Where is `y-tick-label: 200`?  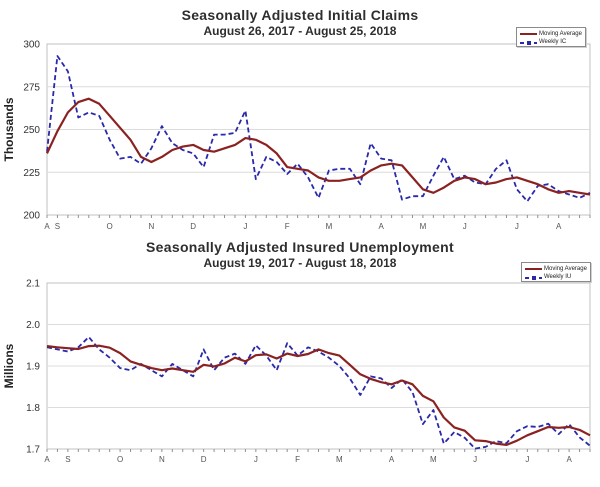
y-tick-label: 200 is located at coordinates (31, 216).